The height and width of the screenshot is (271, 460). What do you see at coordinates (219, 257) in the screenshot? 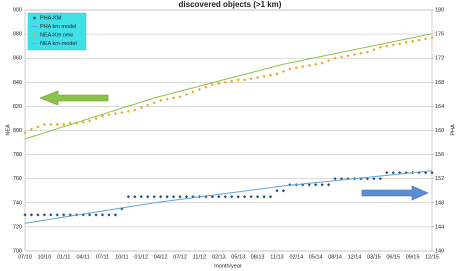
I see `x-tick-label: 02/13` at bounding box center [219, 257].